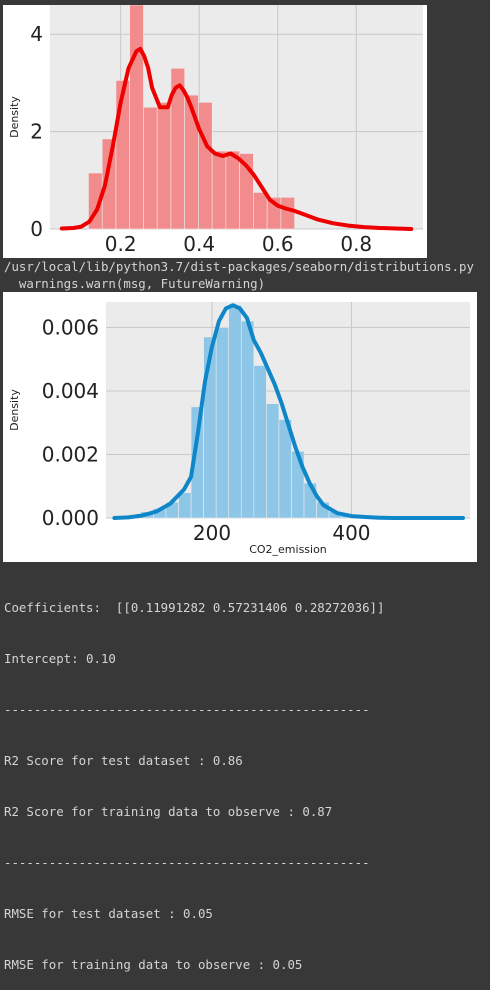 This screenshot has width=490, height=990. Describe the element at coordinates (121, 244) in the screenshot. I see `x-tick-label: 0.2` at that location.